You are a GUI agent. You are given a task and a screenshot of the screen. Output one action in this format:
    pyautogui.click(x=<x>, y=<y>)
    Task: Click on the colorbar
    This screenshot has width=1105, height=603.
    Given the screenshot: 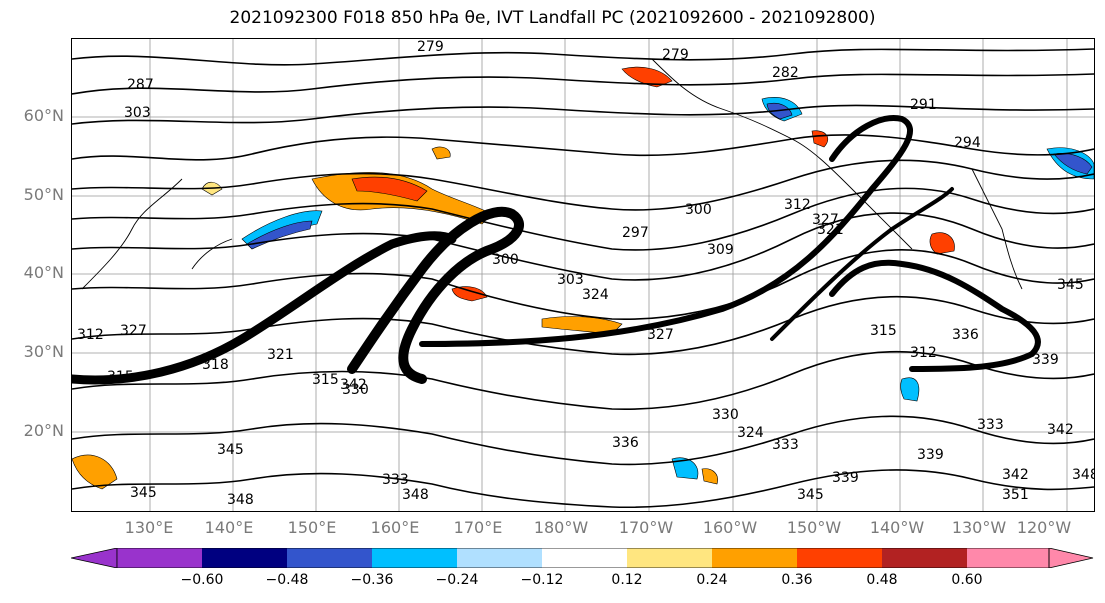 What is the action you would take?
    pyautogui.click(x=582, y=559)
    